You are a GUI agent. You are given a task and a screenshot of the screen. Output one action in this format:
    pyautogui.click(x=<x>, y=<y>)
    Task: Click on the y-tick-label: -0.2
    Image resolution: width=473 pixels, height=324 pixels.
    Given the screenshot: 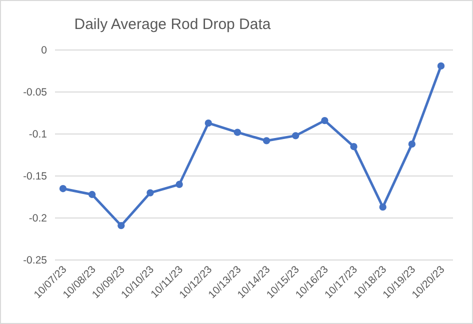 What is the action you would take?
    pyautogui.click(x=38, y=218)
    